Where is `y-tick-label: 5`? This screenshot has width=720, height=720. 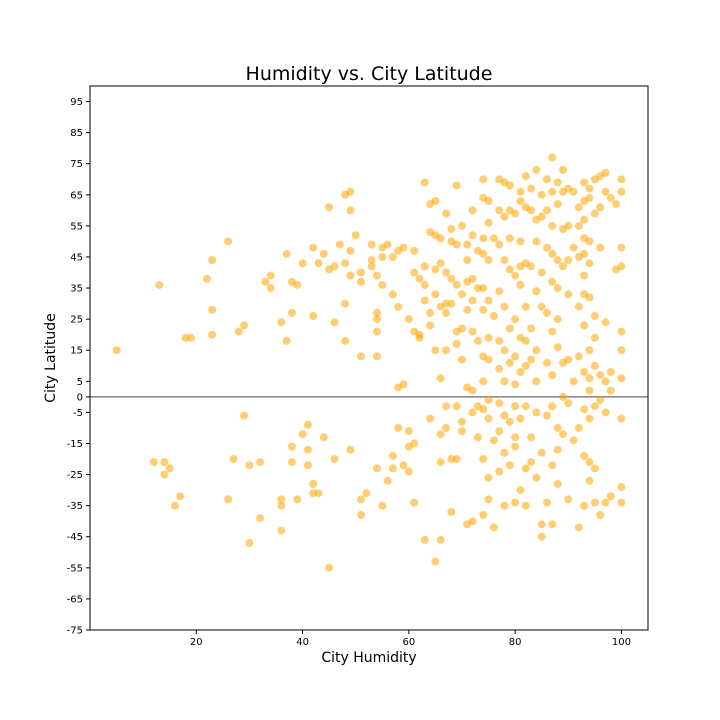
y-tick-label: 5 is located at coordinates (80, 382).